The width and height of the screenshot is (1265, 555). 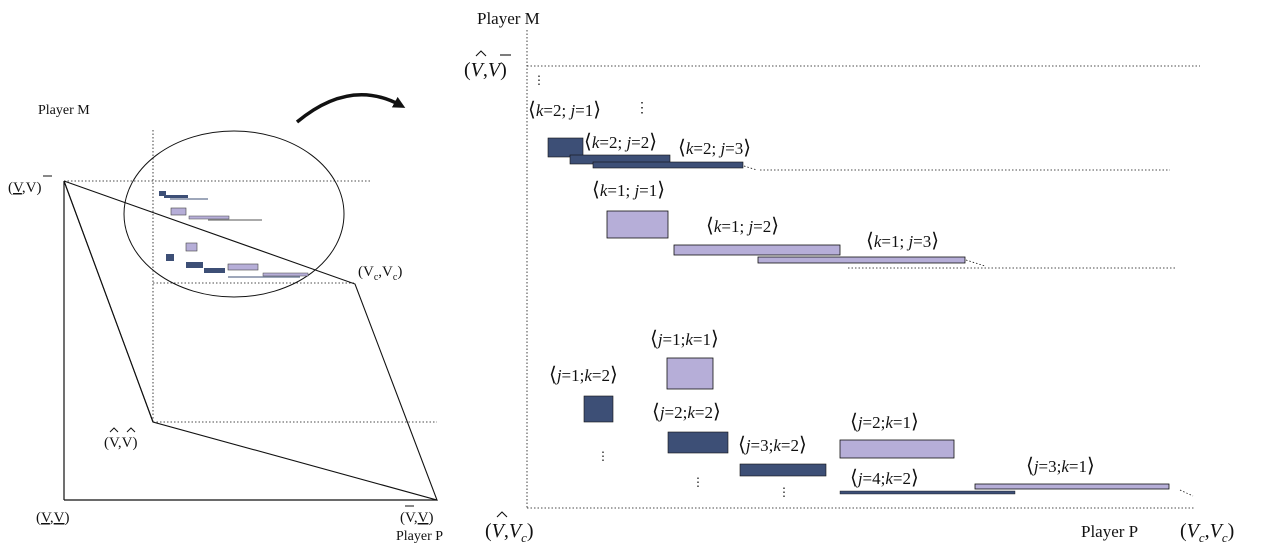 I want to click on label-k2-j1: ⟨k=2; j=1⟩, so click(x=564, y=109).